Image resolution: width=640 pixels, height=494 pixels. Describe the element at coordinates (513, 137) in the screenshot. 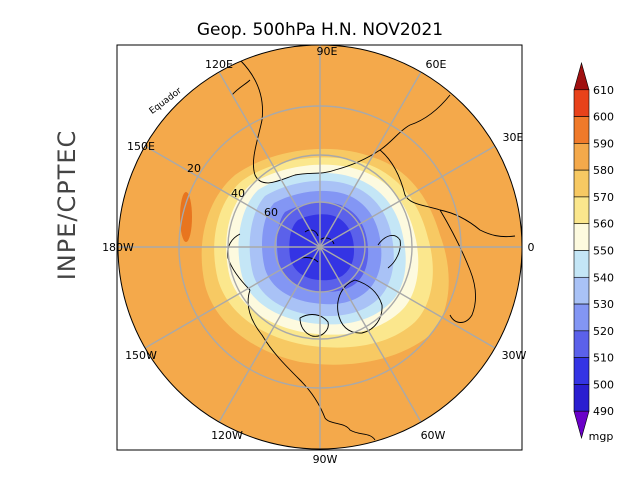

I see `lon-label-30e: 30E` at that location.